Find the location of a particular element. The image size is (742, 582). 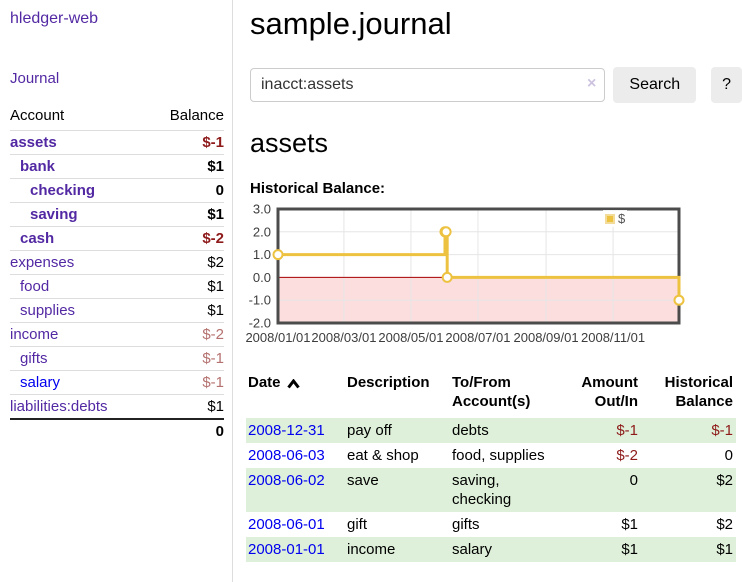

y-axis-tick-label: -2.0 is located at coordinates (260, 323).